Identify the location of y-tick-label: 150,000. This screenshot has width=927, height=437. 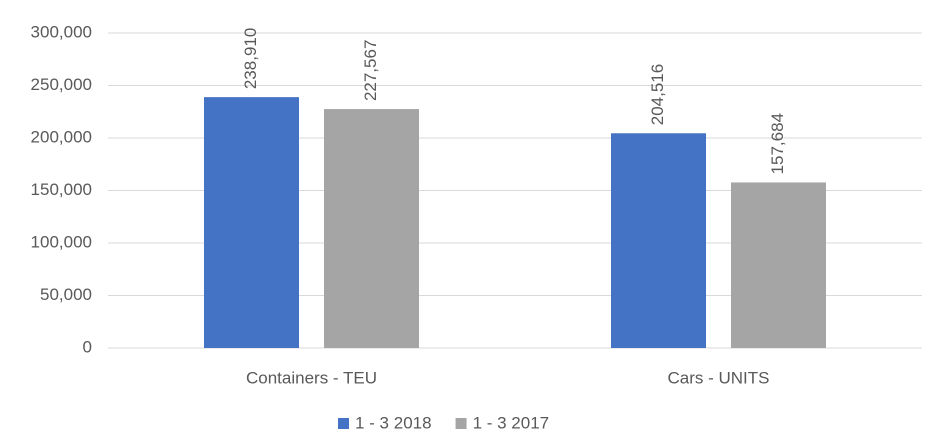
(61, 189).